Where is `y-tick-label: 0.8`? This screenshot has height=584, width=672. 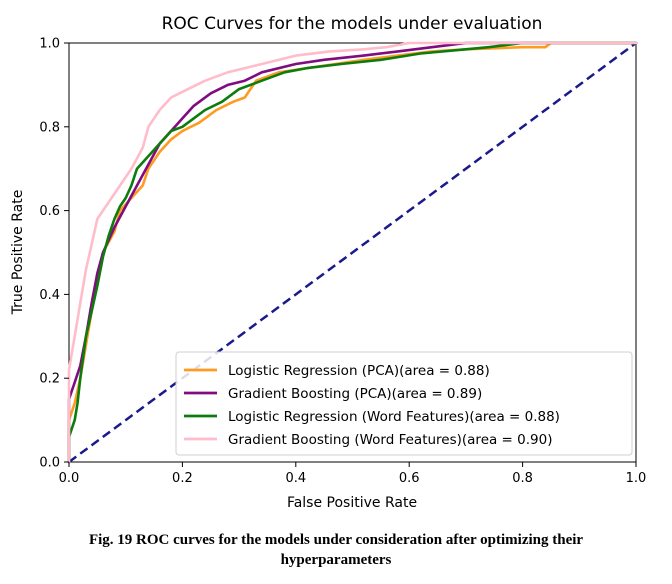
y-tick-label: 0.8 is located at coordinates (49, 127).